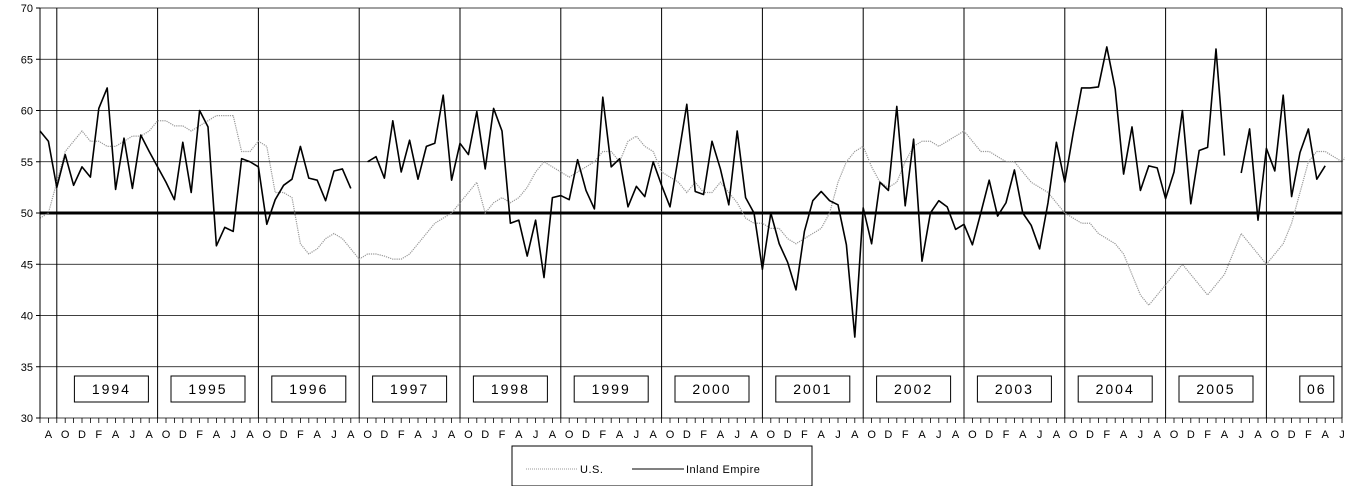  I want to click on year-box-2004: 2004, so click(1115, 389).